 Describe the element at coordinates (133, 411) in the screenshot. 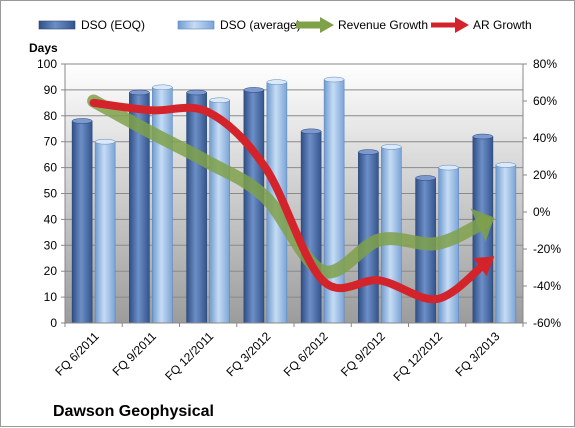

I see `company-label: Dawson Geophysical` at that location.